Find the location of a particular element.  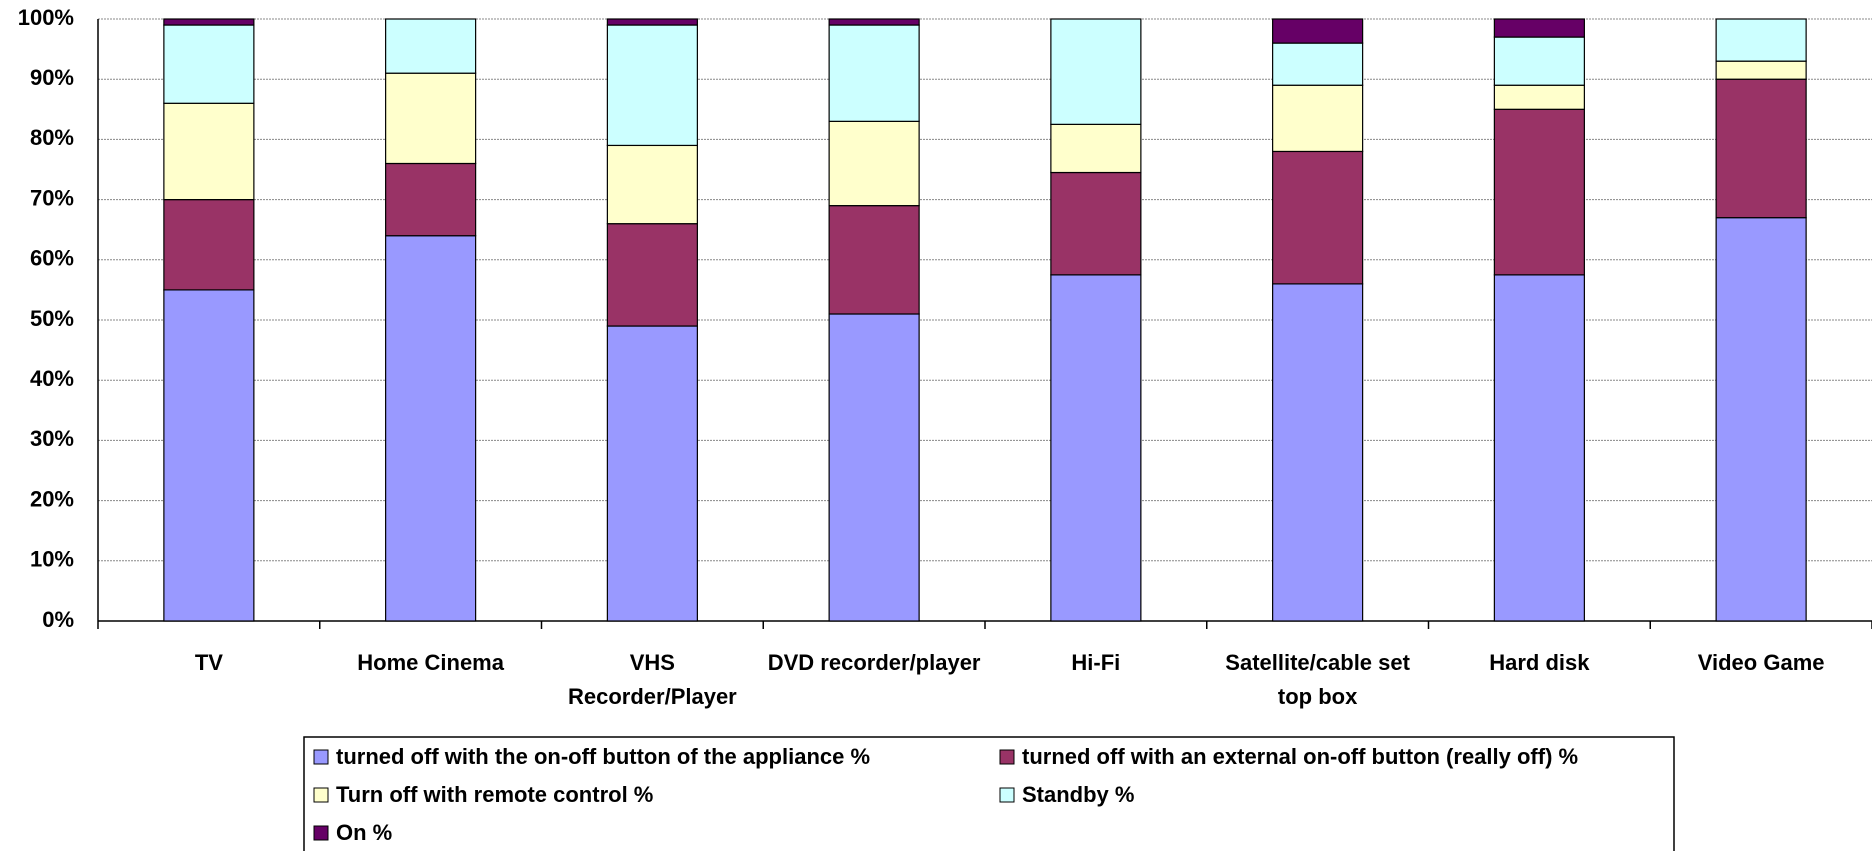

y-tick-label: 100% is located at coordinates (46, 17).